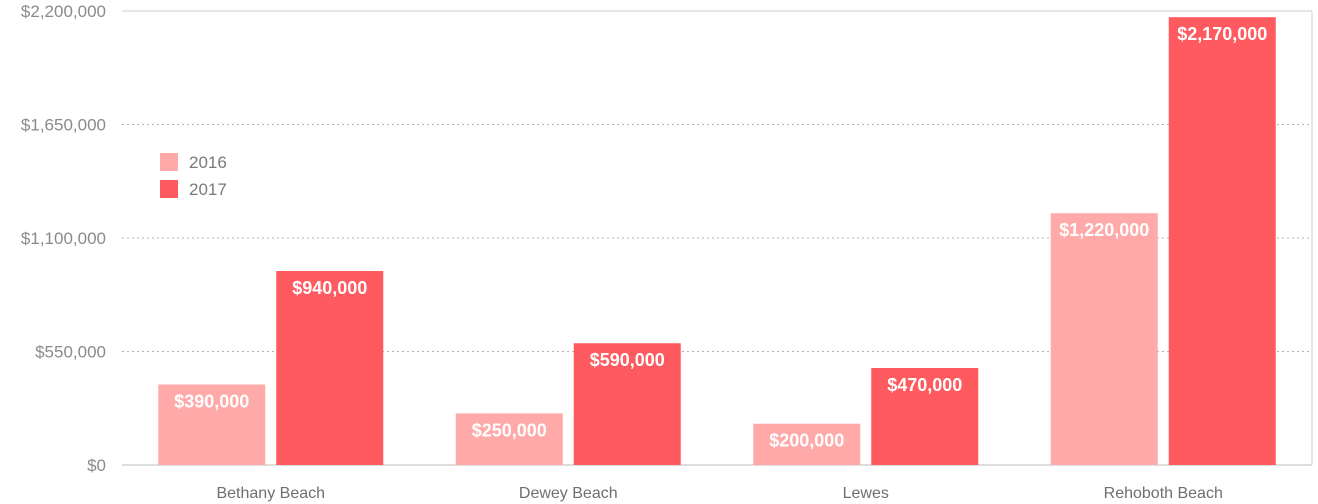 The height and width of the screenshot is (504, 1318). I want to click on bar-2016-rehoboth-beach, so click(1104, 339).